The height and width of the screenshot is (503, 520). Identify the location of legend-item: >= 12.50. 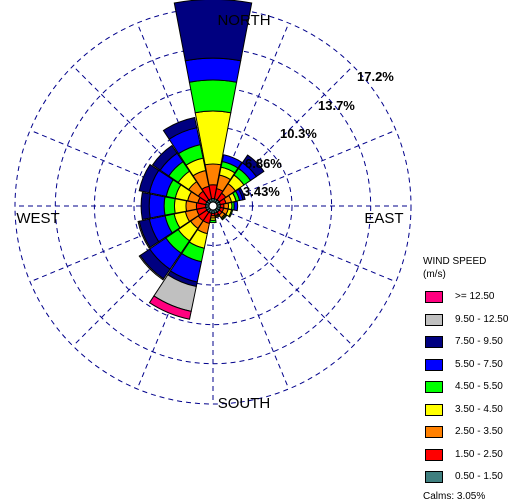
(471, 302).